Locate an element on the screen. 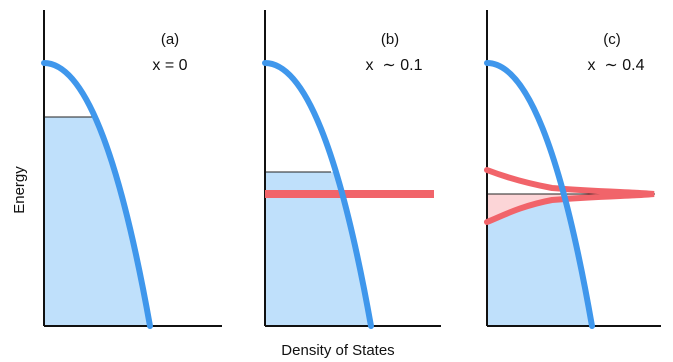 This screenshot has height=362, width=673. panel-a-tag: (a) is located at coordinates (170, 39).